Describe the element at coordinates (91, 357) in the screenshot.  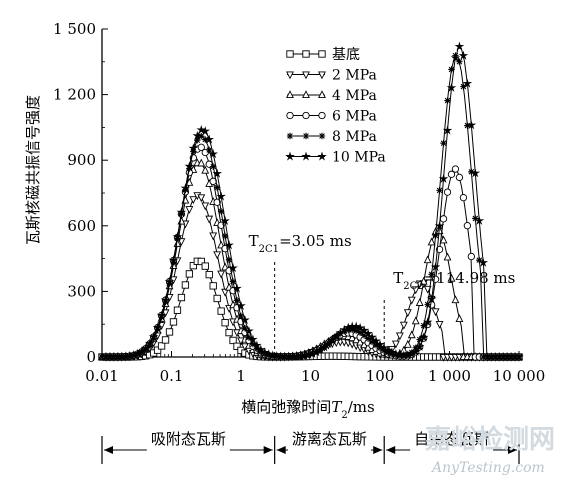
I see `y-tick-label: 0` at that location.